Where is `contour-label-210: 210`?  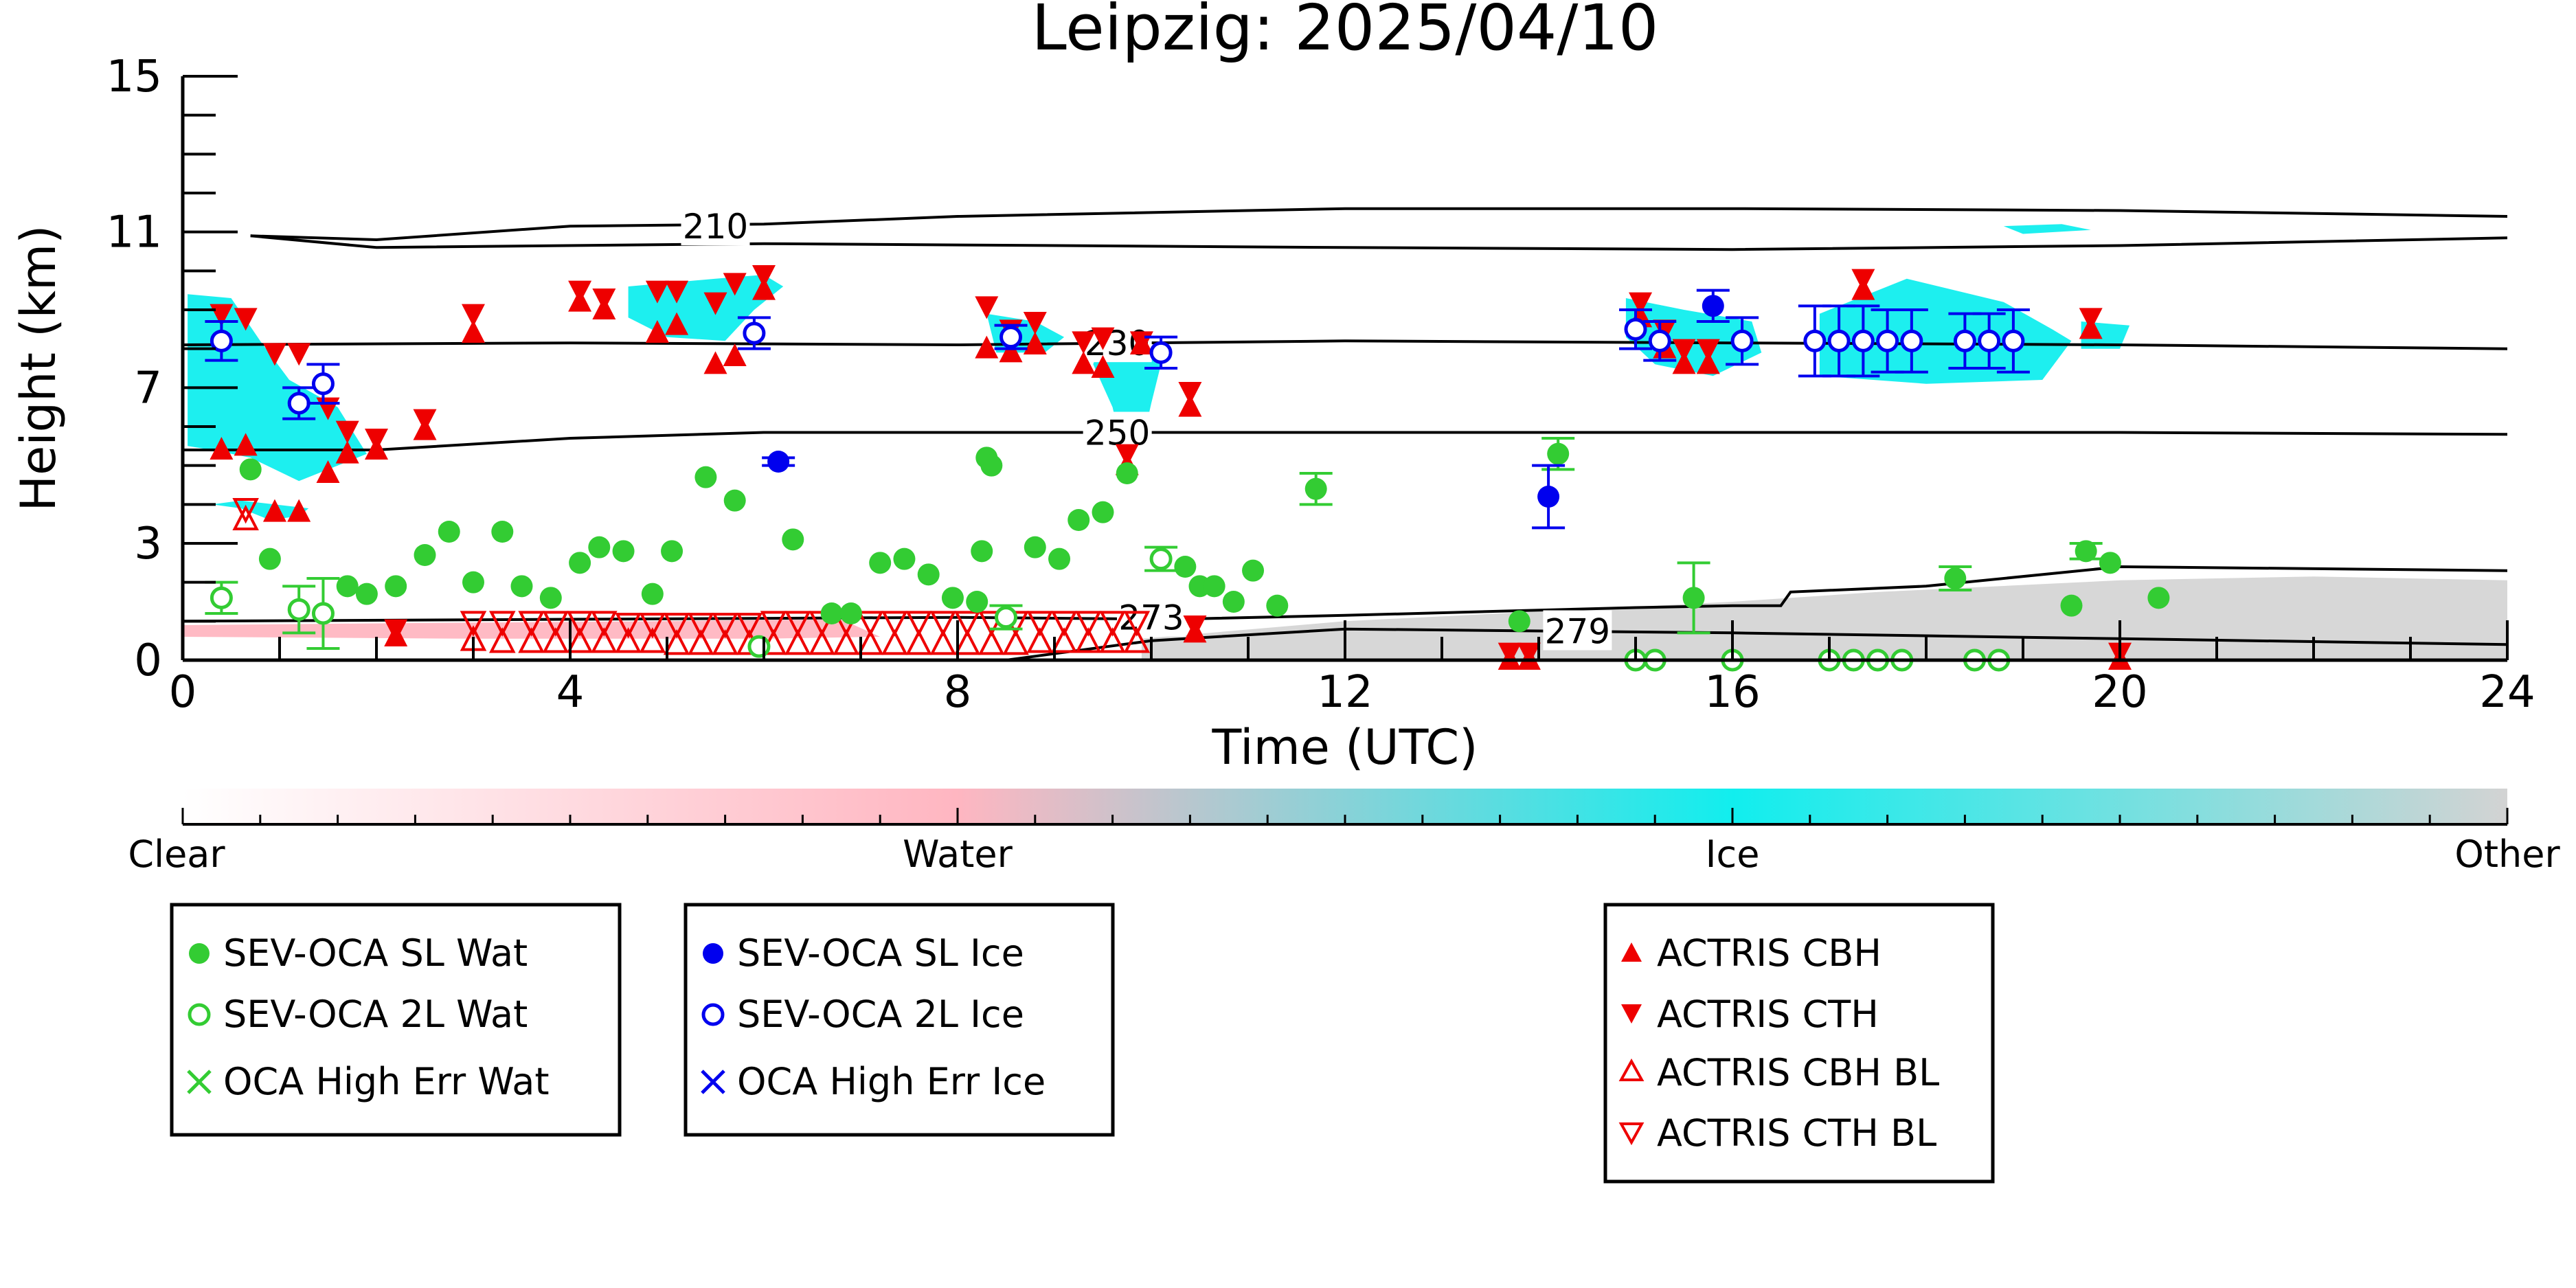 contour-label-210: 210 is located at coordinates (715, 227).